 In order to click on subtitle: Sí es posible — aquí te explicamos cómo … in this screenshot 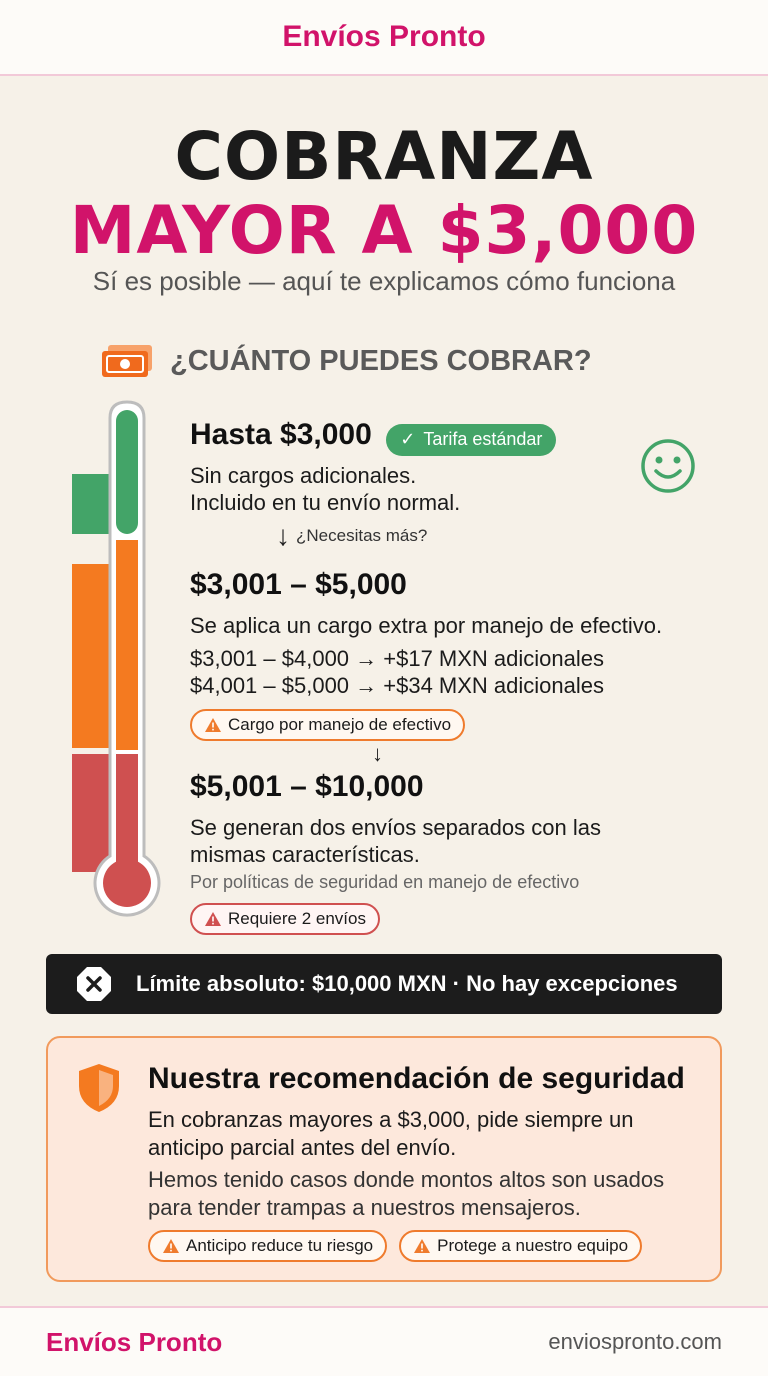, I will do `click(384, 281)`.